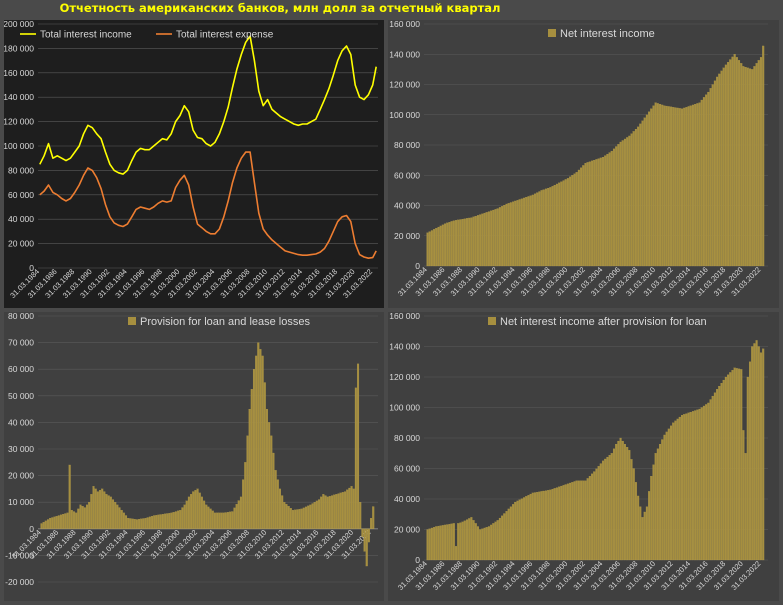 This screenshot has height=605, width=783. I want to click on y-tick-label: 30 000, so click(21, 449).